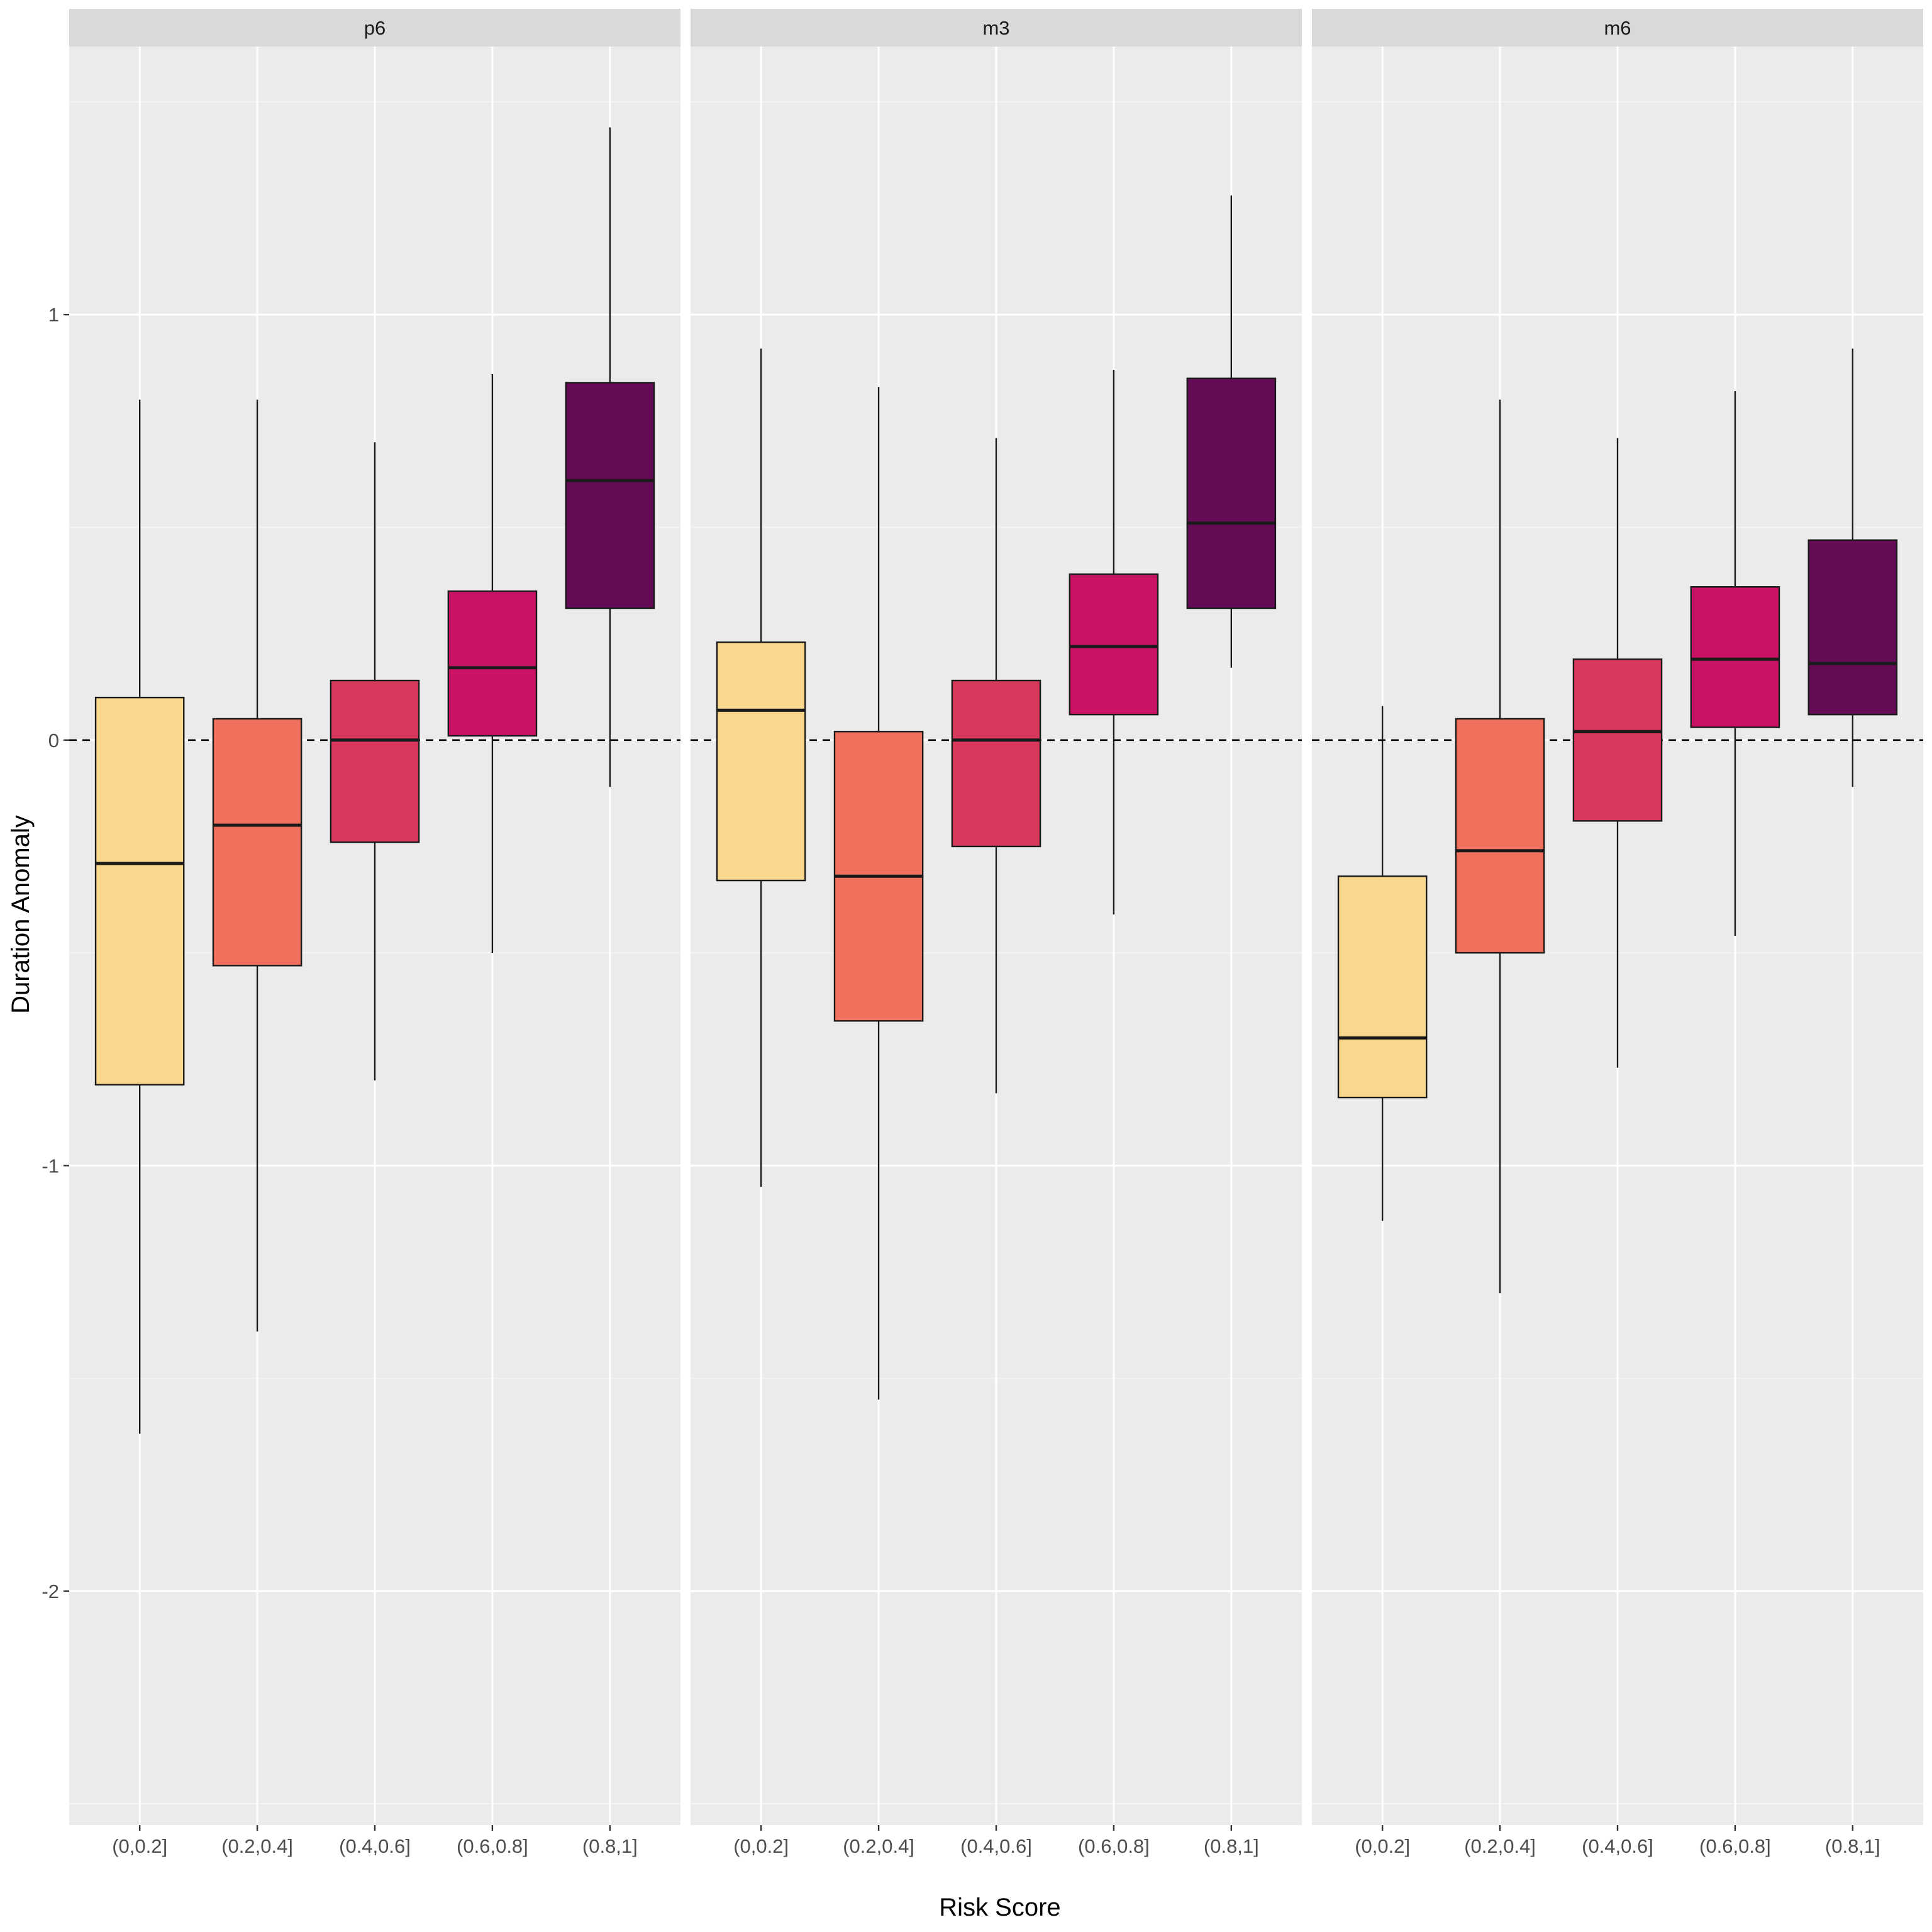  I want to click on y-tick-label: 0, so click(53, 741).